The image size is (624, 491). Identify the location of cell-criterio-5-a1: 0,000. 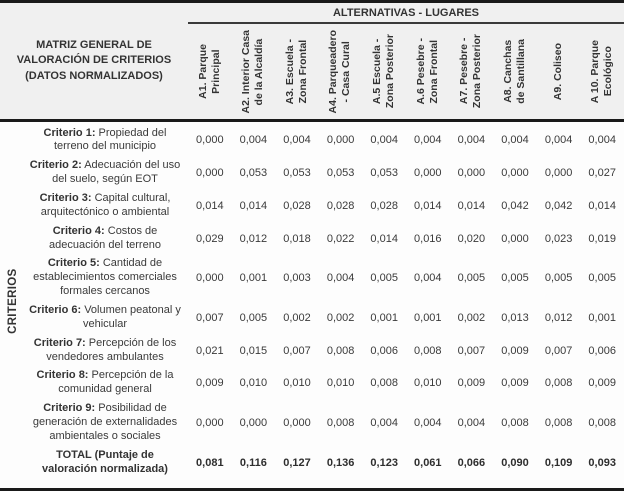
(210, 278).